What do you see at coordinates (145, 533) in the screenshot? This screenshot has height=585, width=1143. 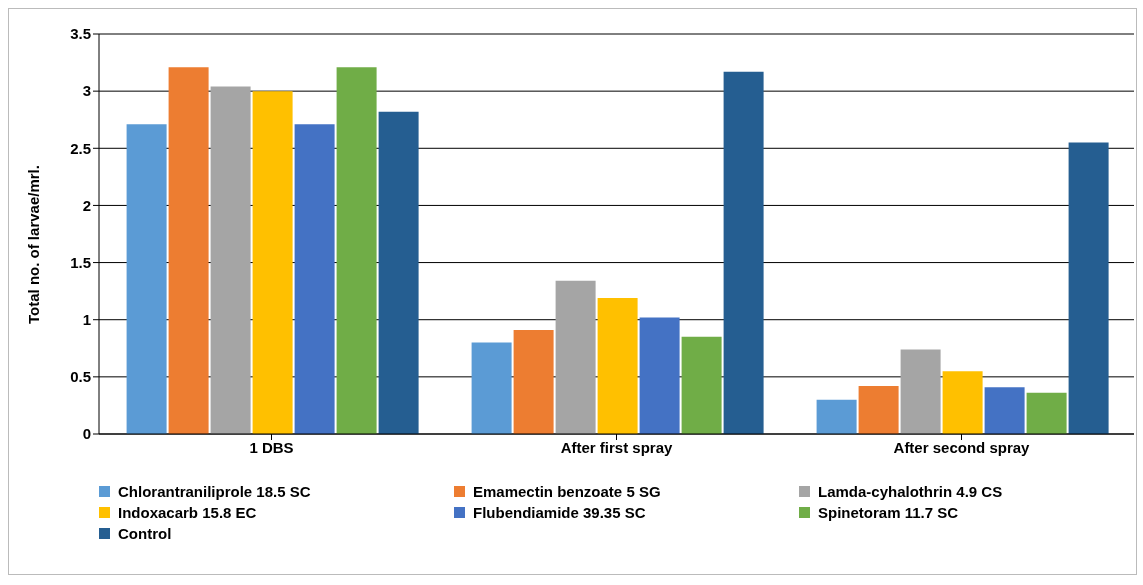 I see `legend-label: Control` at bounding box center [145, 533].